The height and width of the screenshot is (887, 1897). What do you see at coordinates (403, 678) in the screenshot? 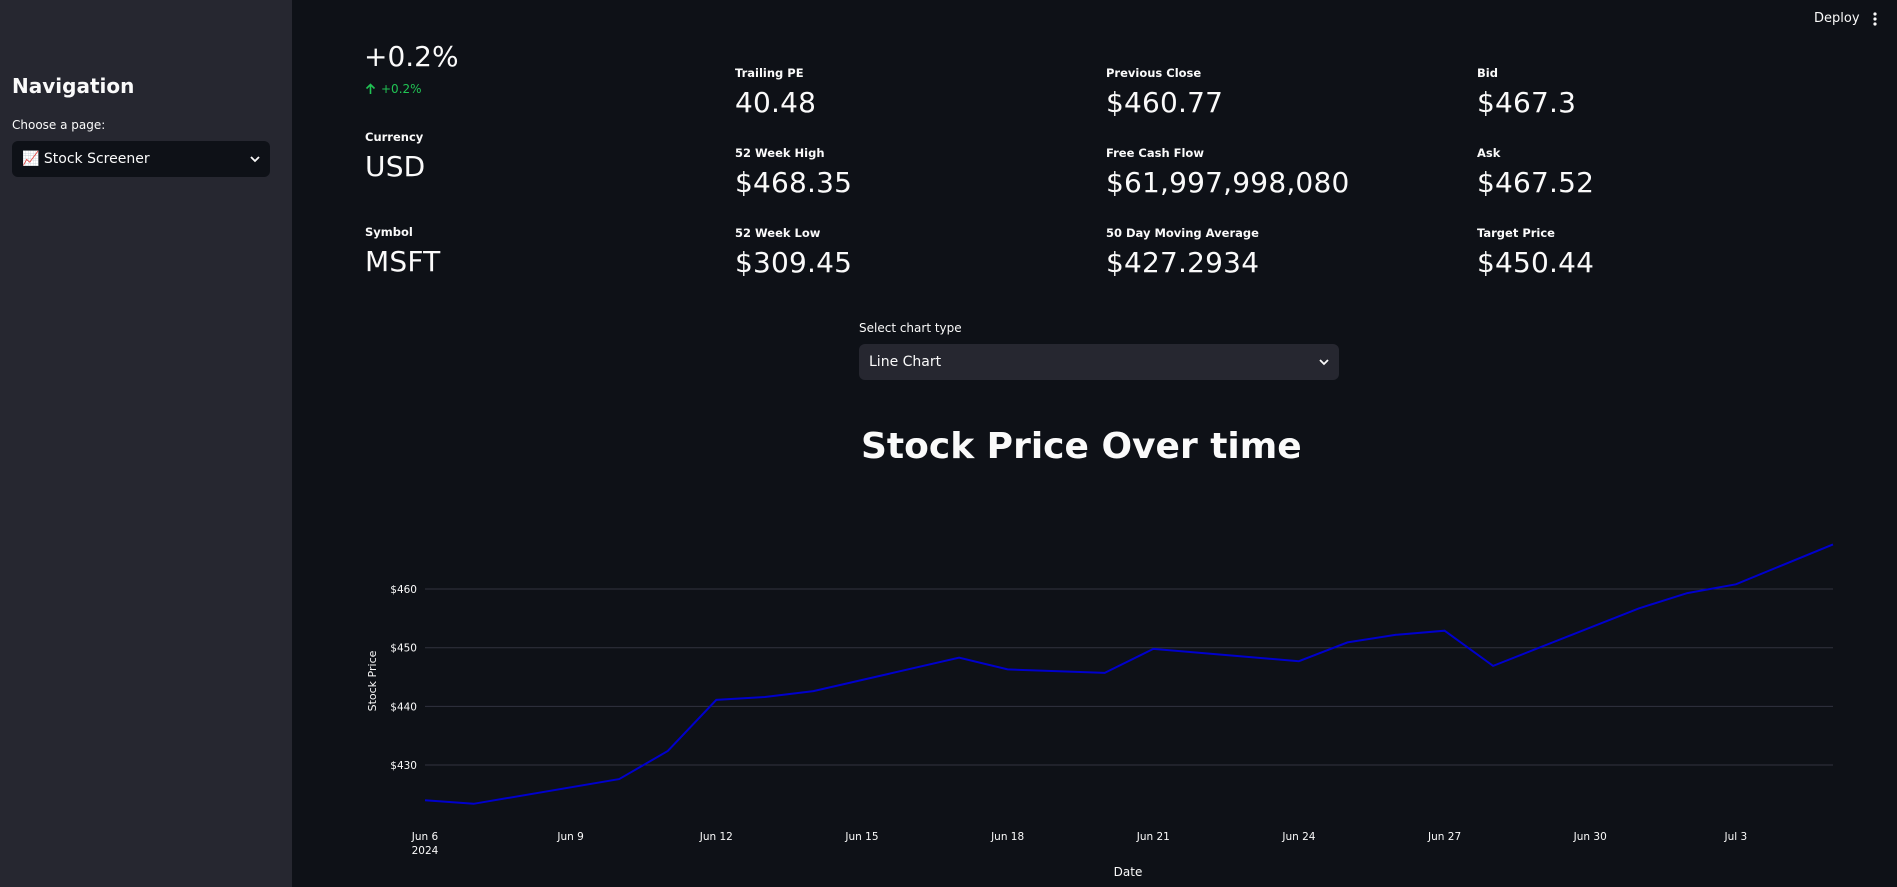
I see `y-axis-ticks: $430 $440 $450 $460` at bounding box center [403, 678].